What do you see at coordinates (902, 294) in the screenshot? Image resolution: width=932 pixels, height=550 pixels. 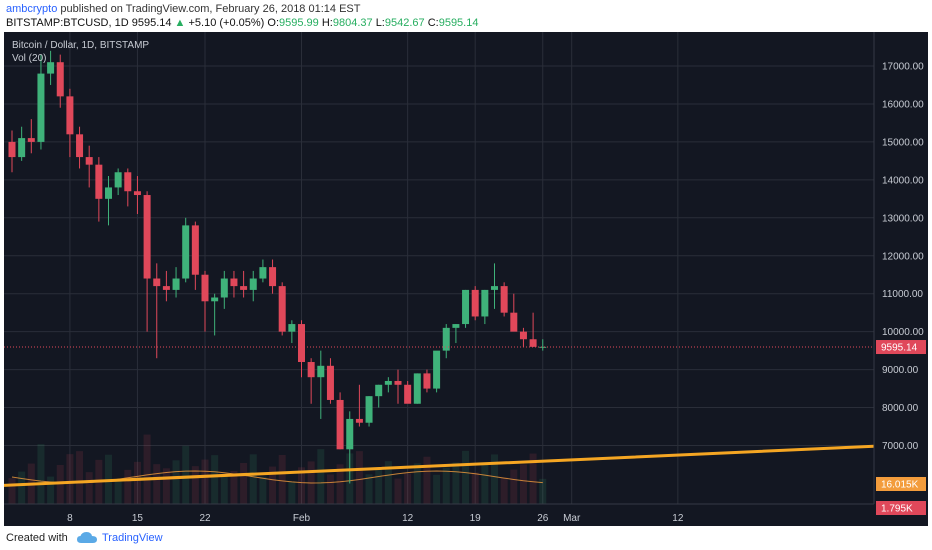 I see `y-tick-label: 11000.00` at bounding box center [902, 294].